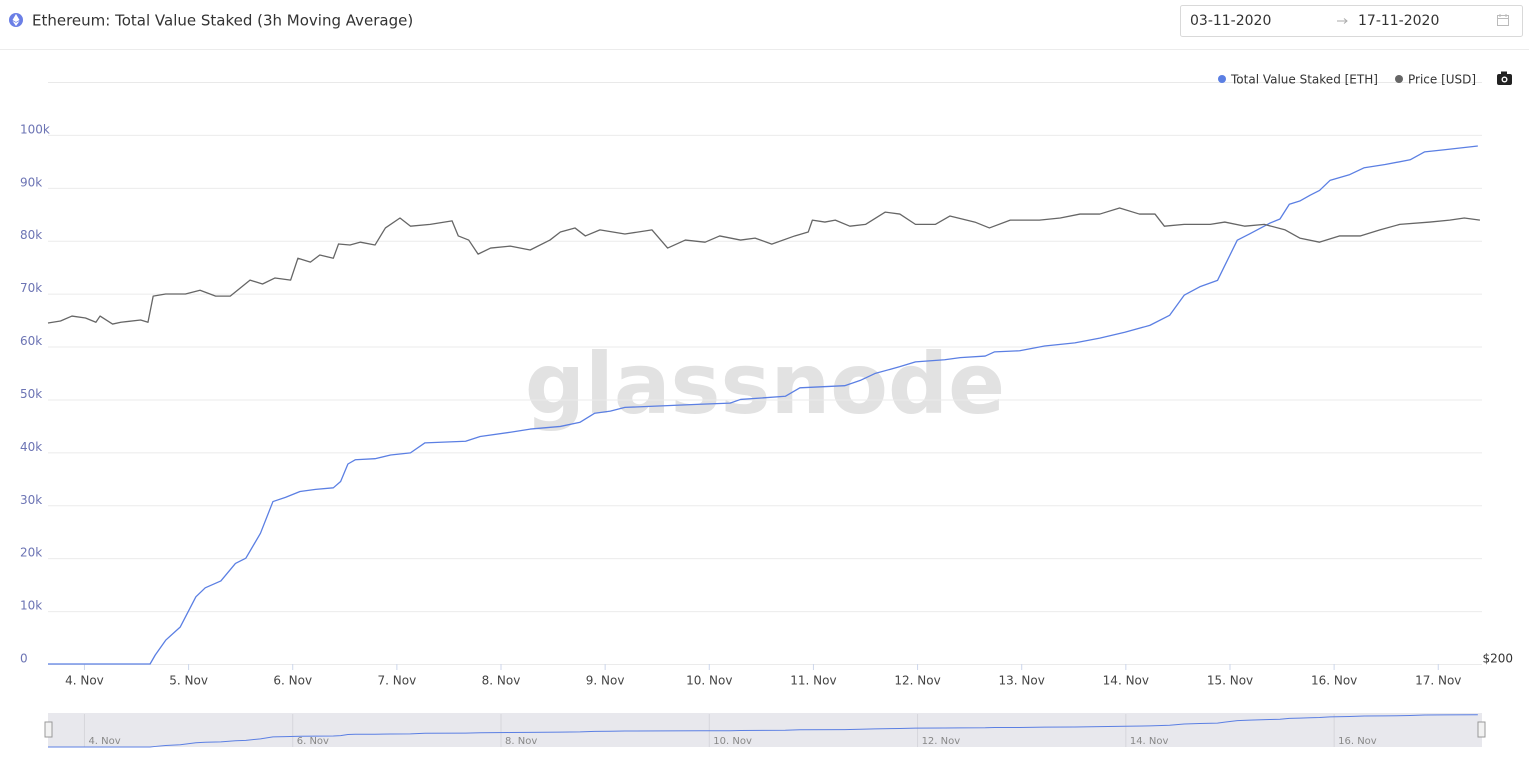 This screenshot has height=763, width=1529. I want to click on navigator-tick-label: 8. Nov, so click(521, 741).